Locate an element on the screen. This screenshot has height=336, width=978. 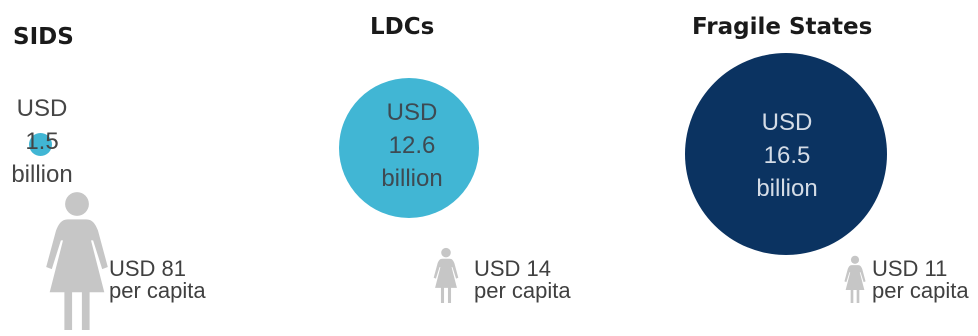
per-capita-label-ldcs: USD 14 per capita is located at coordinates (522, 280).